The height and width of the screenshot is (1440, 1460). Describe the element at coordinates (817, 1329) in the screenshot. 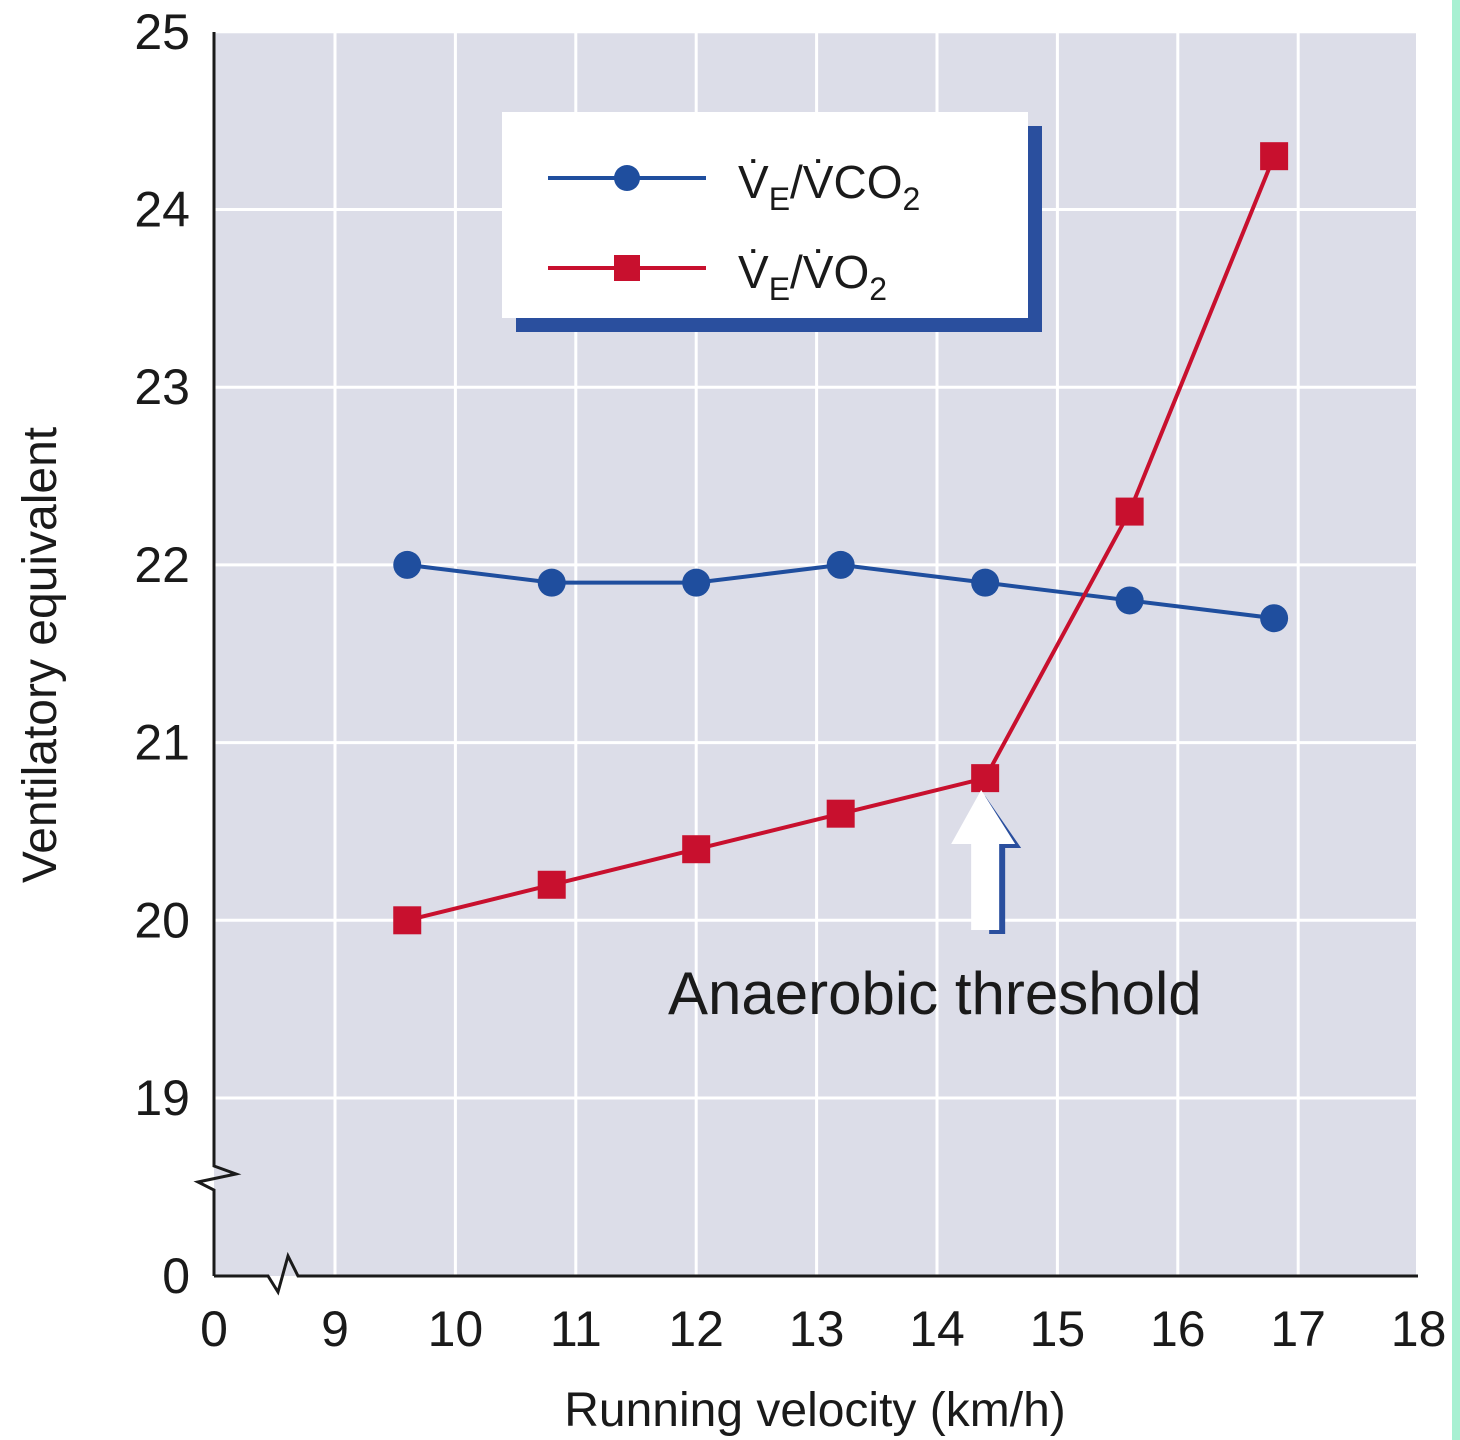

I see `x-tick-label: 13` at that location.